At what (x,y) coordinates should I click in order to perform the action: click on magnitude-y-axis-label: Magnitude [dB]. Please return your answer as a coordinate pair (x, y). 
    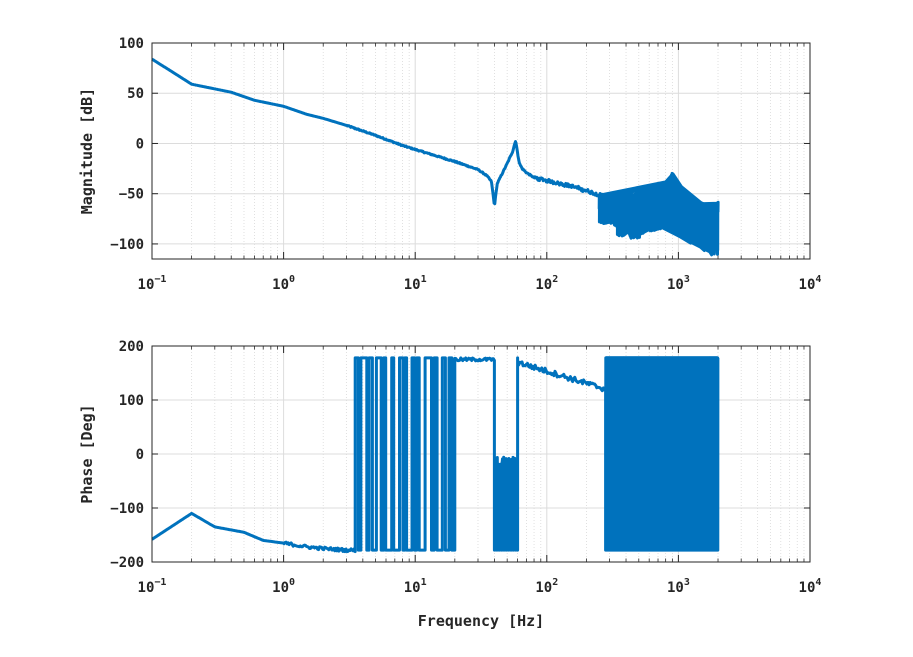
    Looking at the image, I should click on (87, 151).